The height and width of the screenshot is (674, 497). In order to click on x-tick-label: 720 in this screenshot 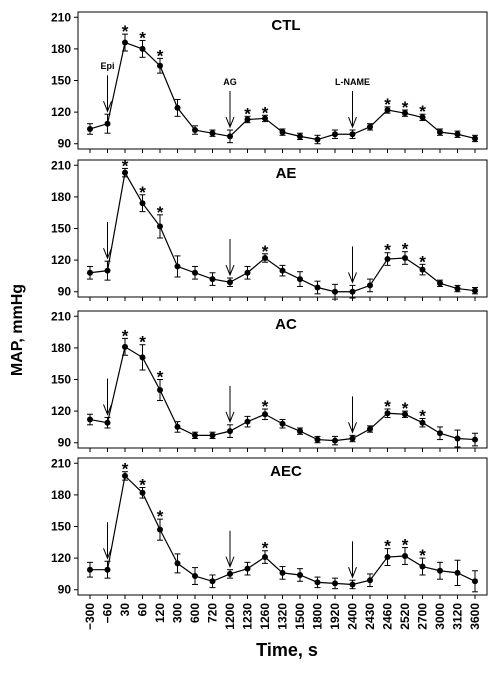, I will do `click(213, 613)`.